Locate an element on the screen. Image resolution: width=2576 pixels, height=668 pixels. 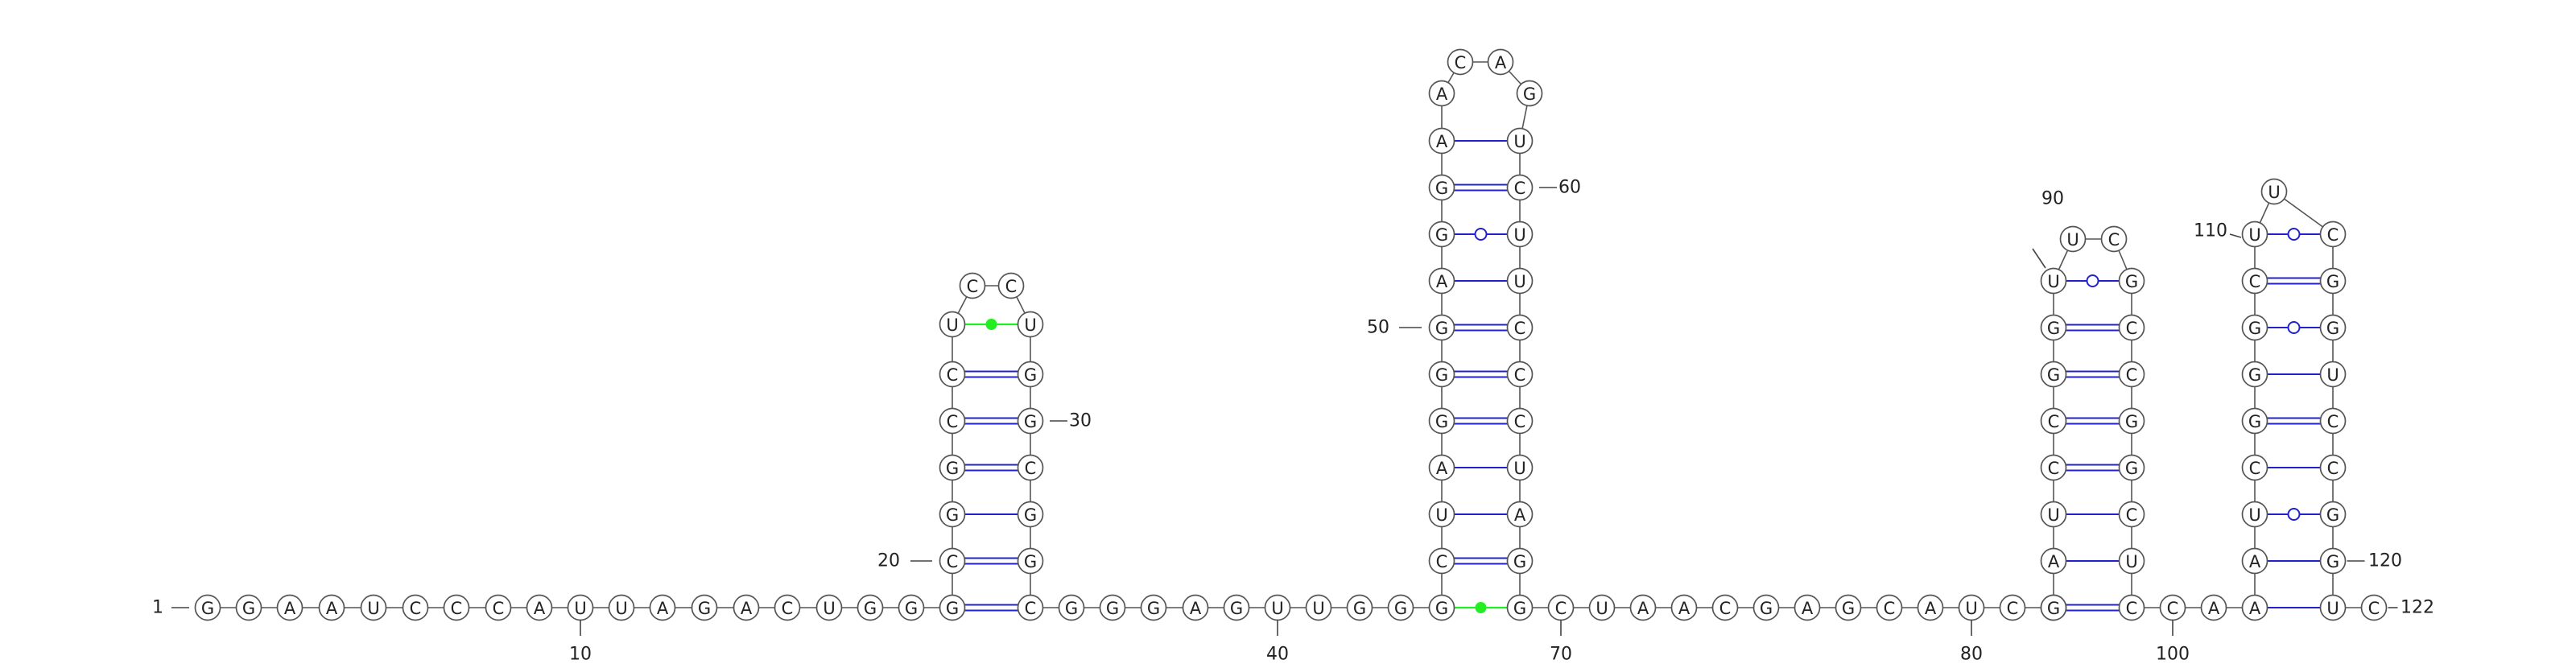
position-number-label: 50 is located at coordinates (1378, 328).